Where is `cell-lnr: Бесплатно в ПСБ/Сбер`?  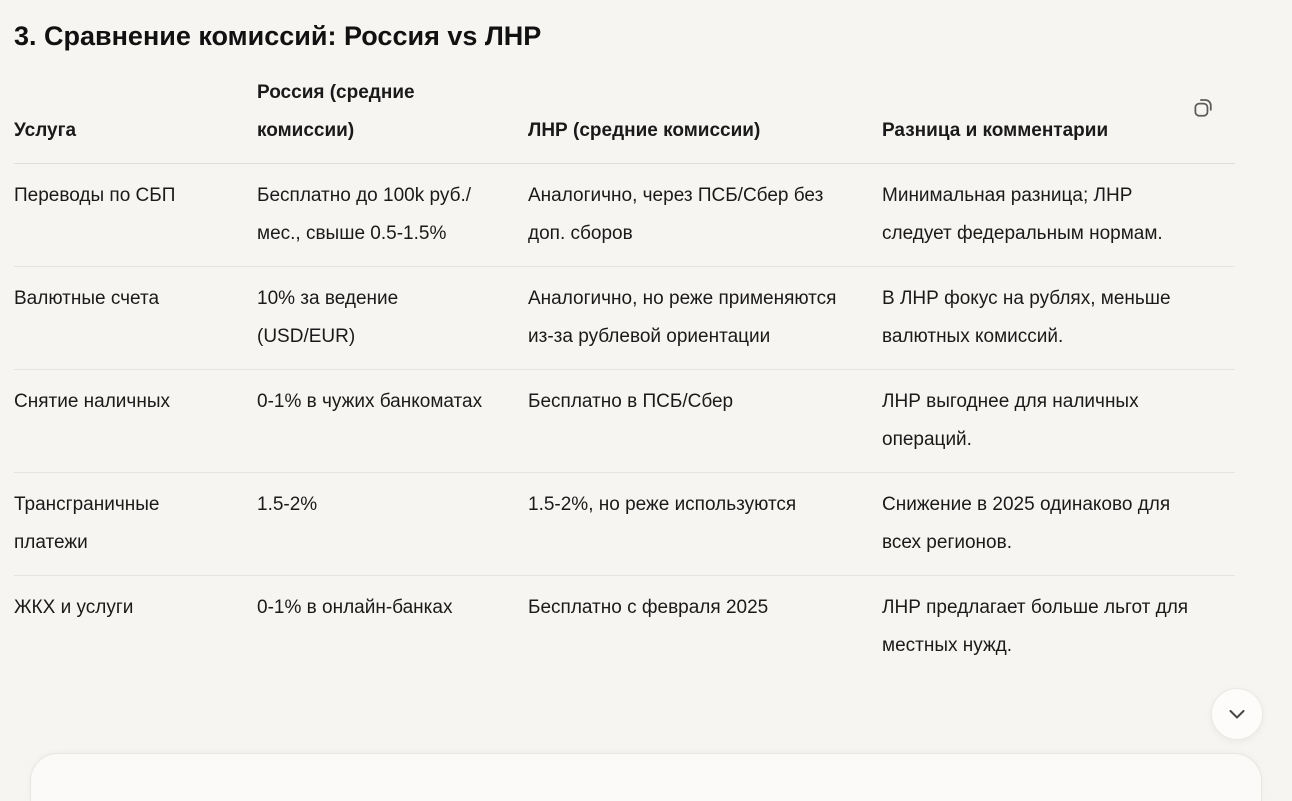
cell-lnr: Бесплатно в ПСБ/Сбер is located at coordinates (705, 421).